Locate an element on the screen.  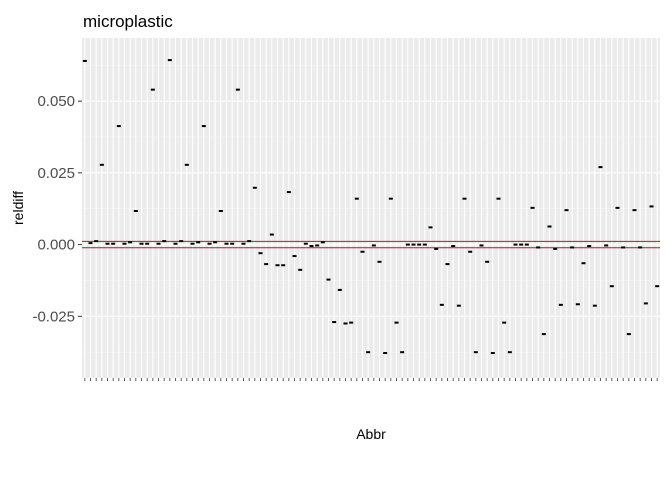
y-tick-label: -0.025 is located at coordinates (53, 316).